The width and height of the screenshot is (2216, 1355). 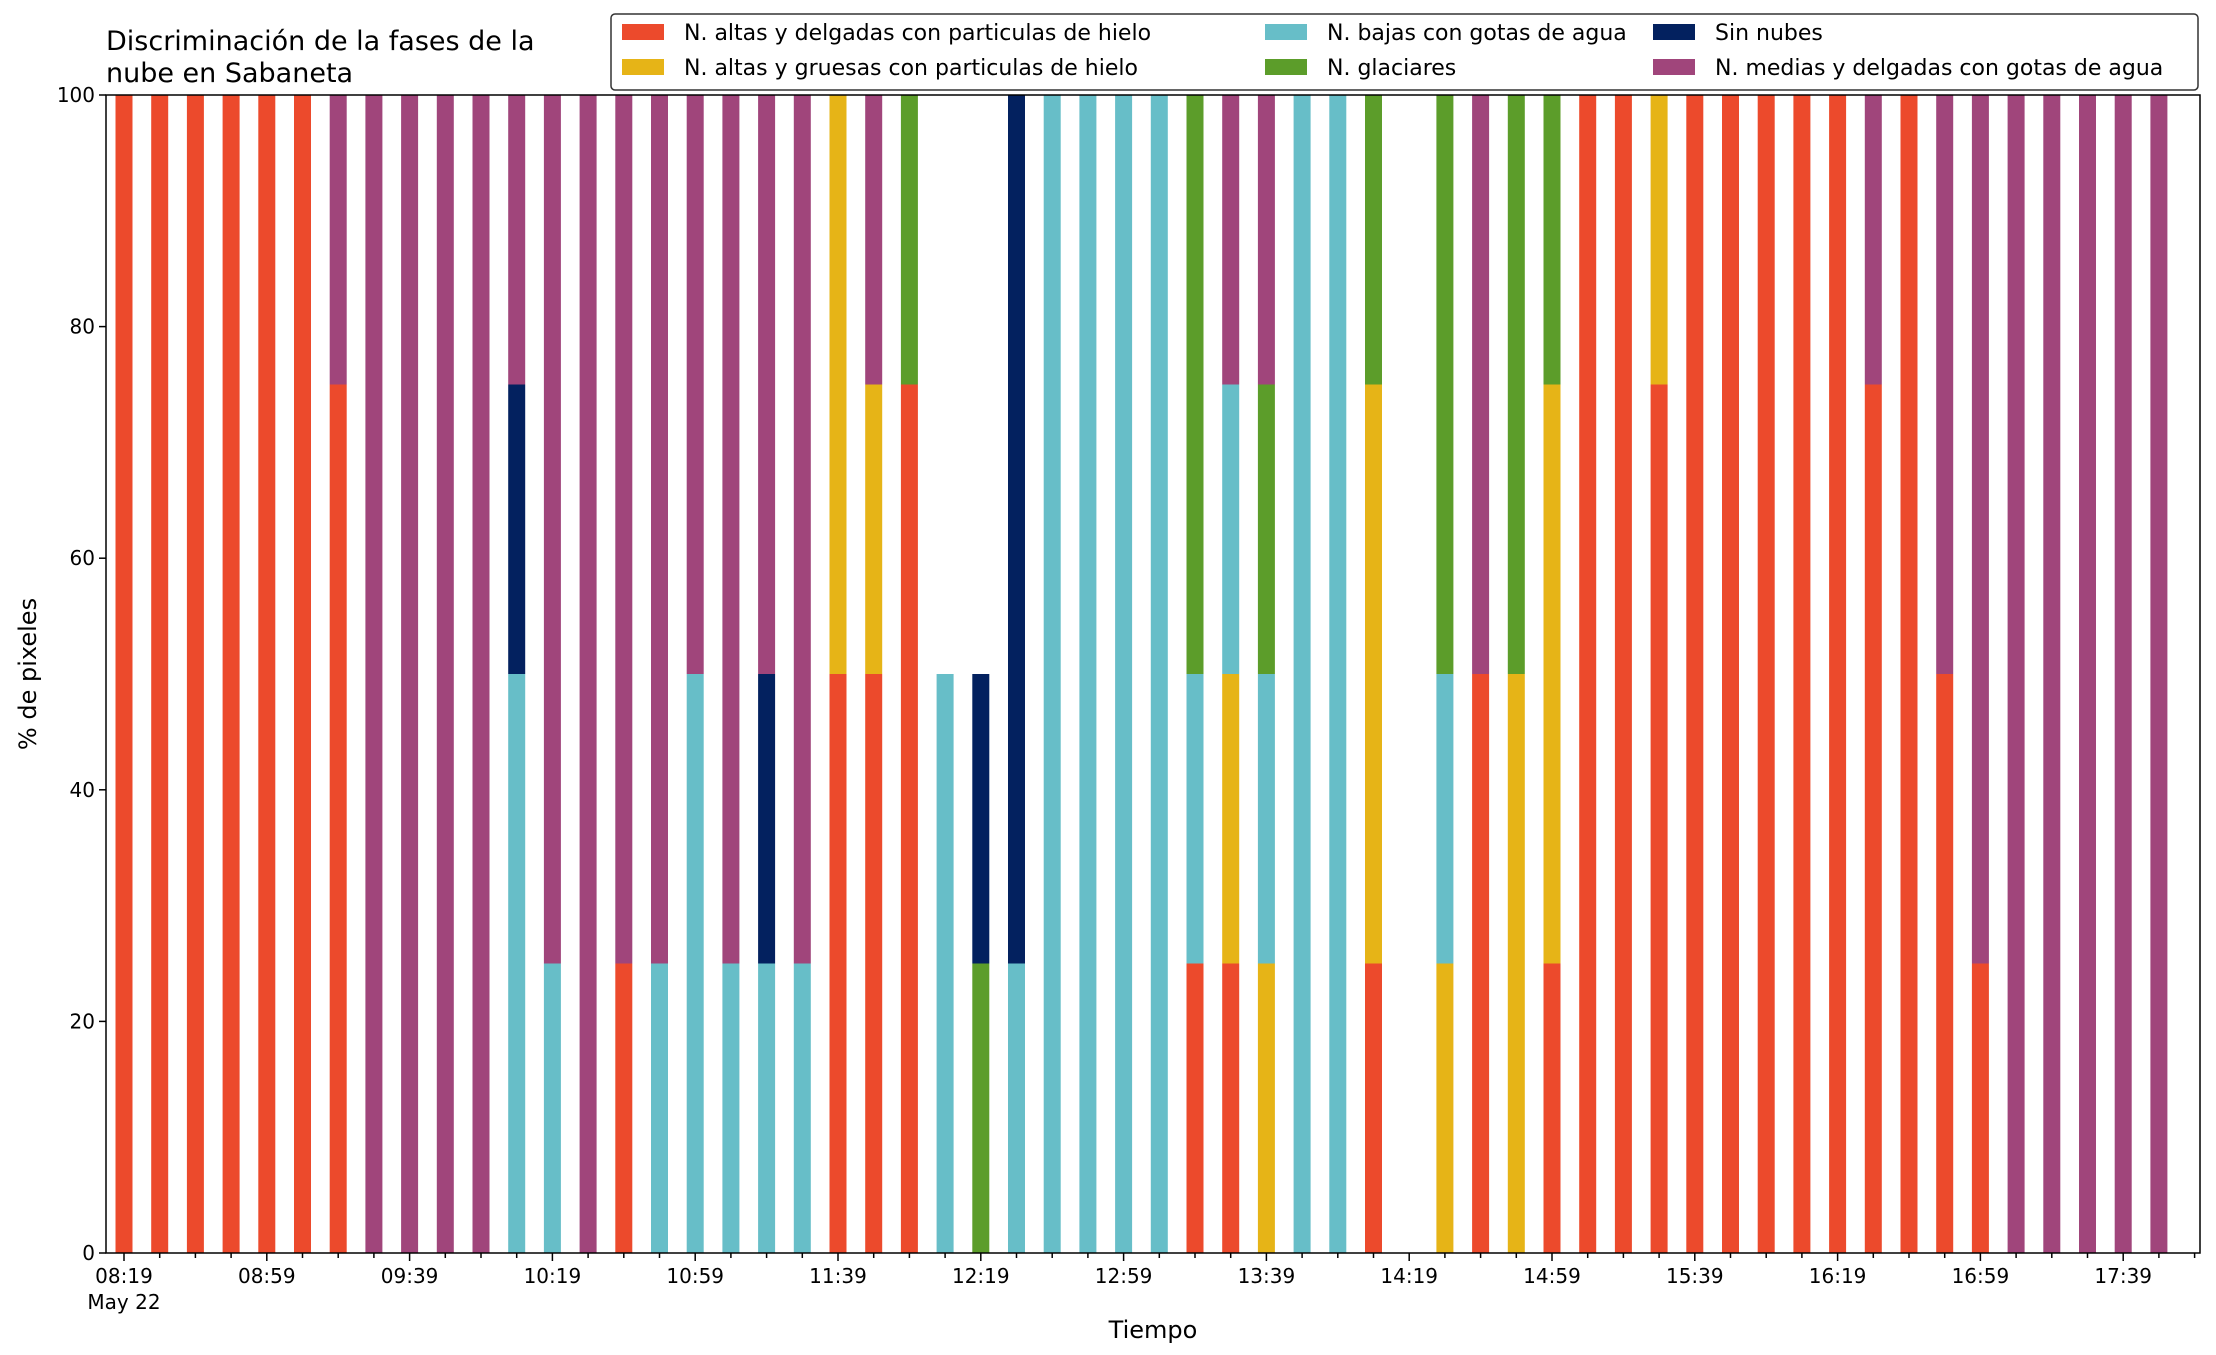 What do you see at coordinates (76, 95) in the screenshot?
I see `y-tick-label: 100` at bounding box center [76, 95].